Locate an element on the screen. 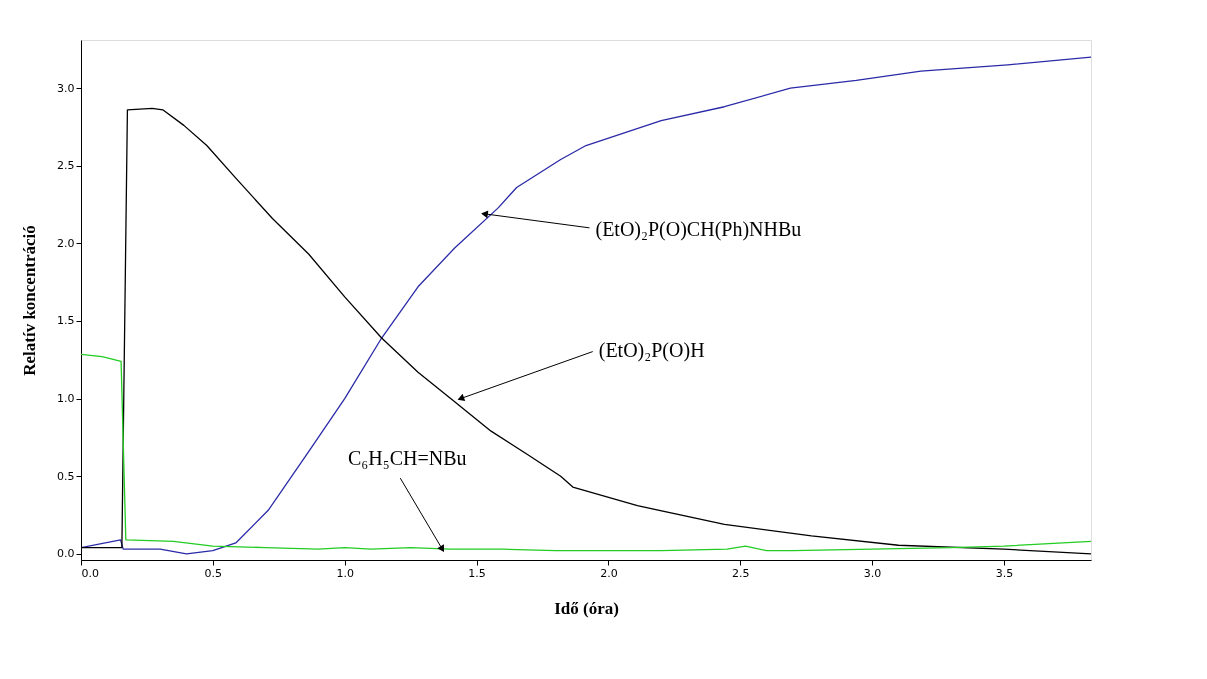 The width and height of the screenshot is (1207, 679). y-tick-label: 3.0 is located at coordinates (66, 88).